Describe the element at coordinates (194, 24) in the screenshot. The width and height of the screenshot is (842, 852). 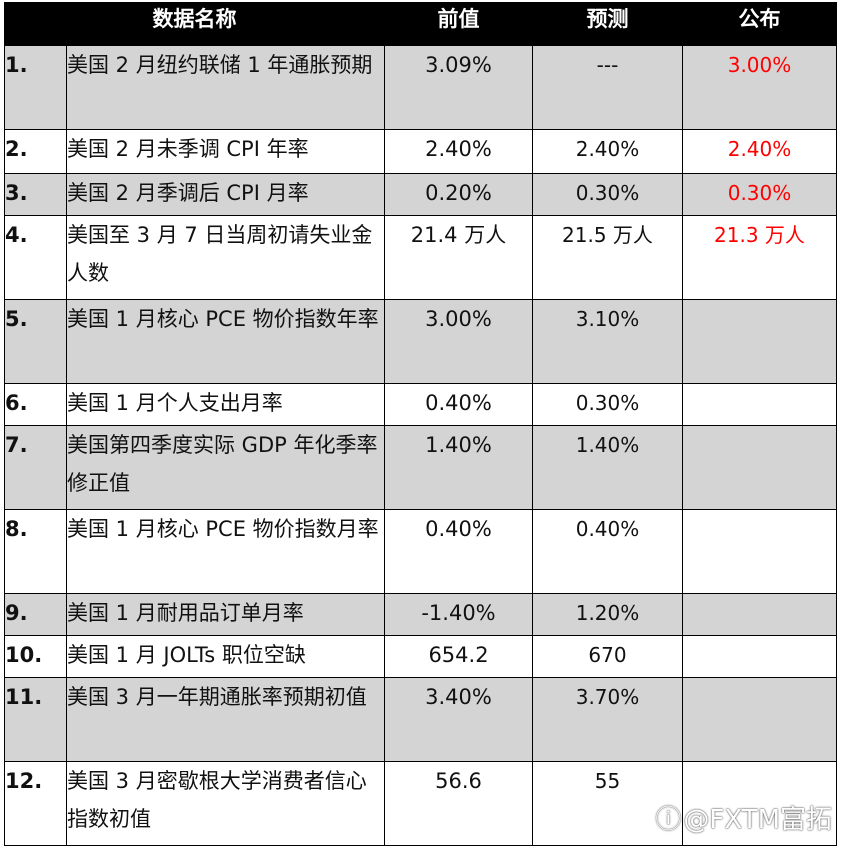
I see `header-name: 数据名称` at that location.